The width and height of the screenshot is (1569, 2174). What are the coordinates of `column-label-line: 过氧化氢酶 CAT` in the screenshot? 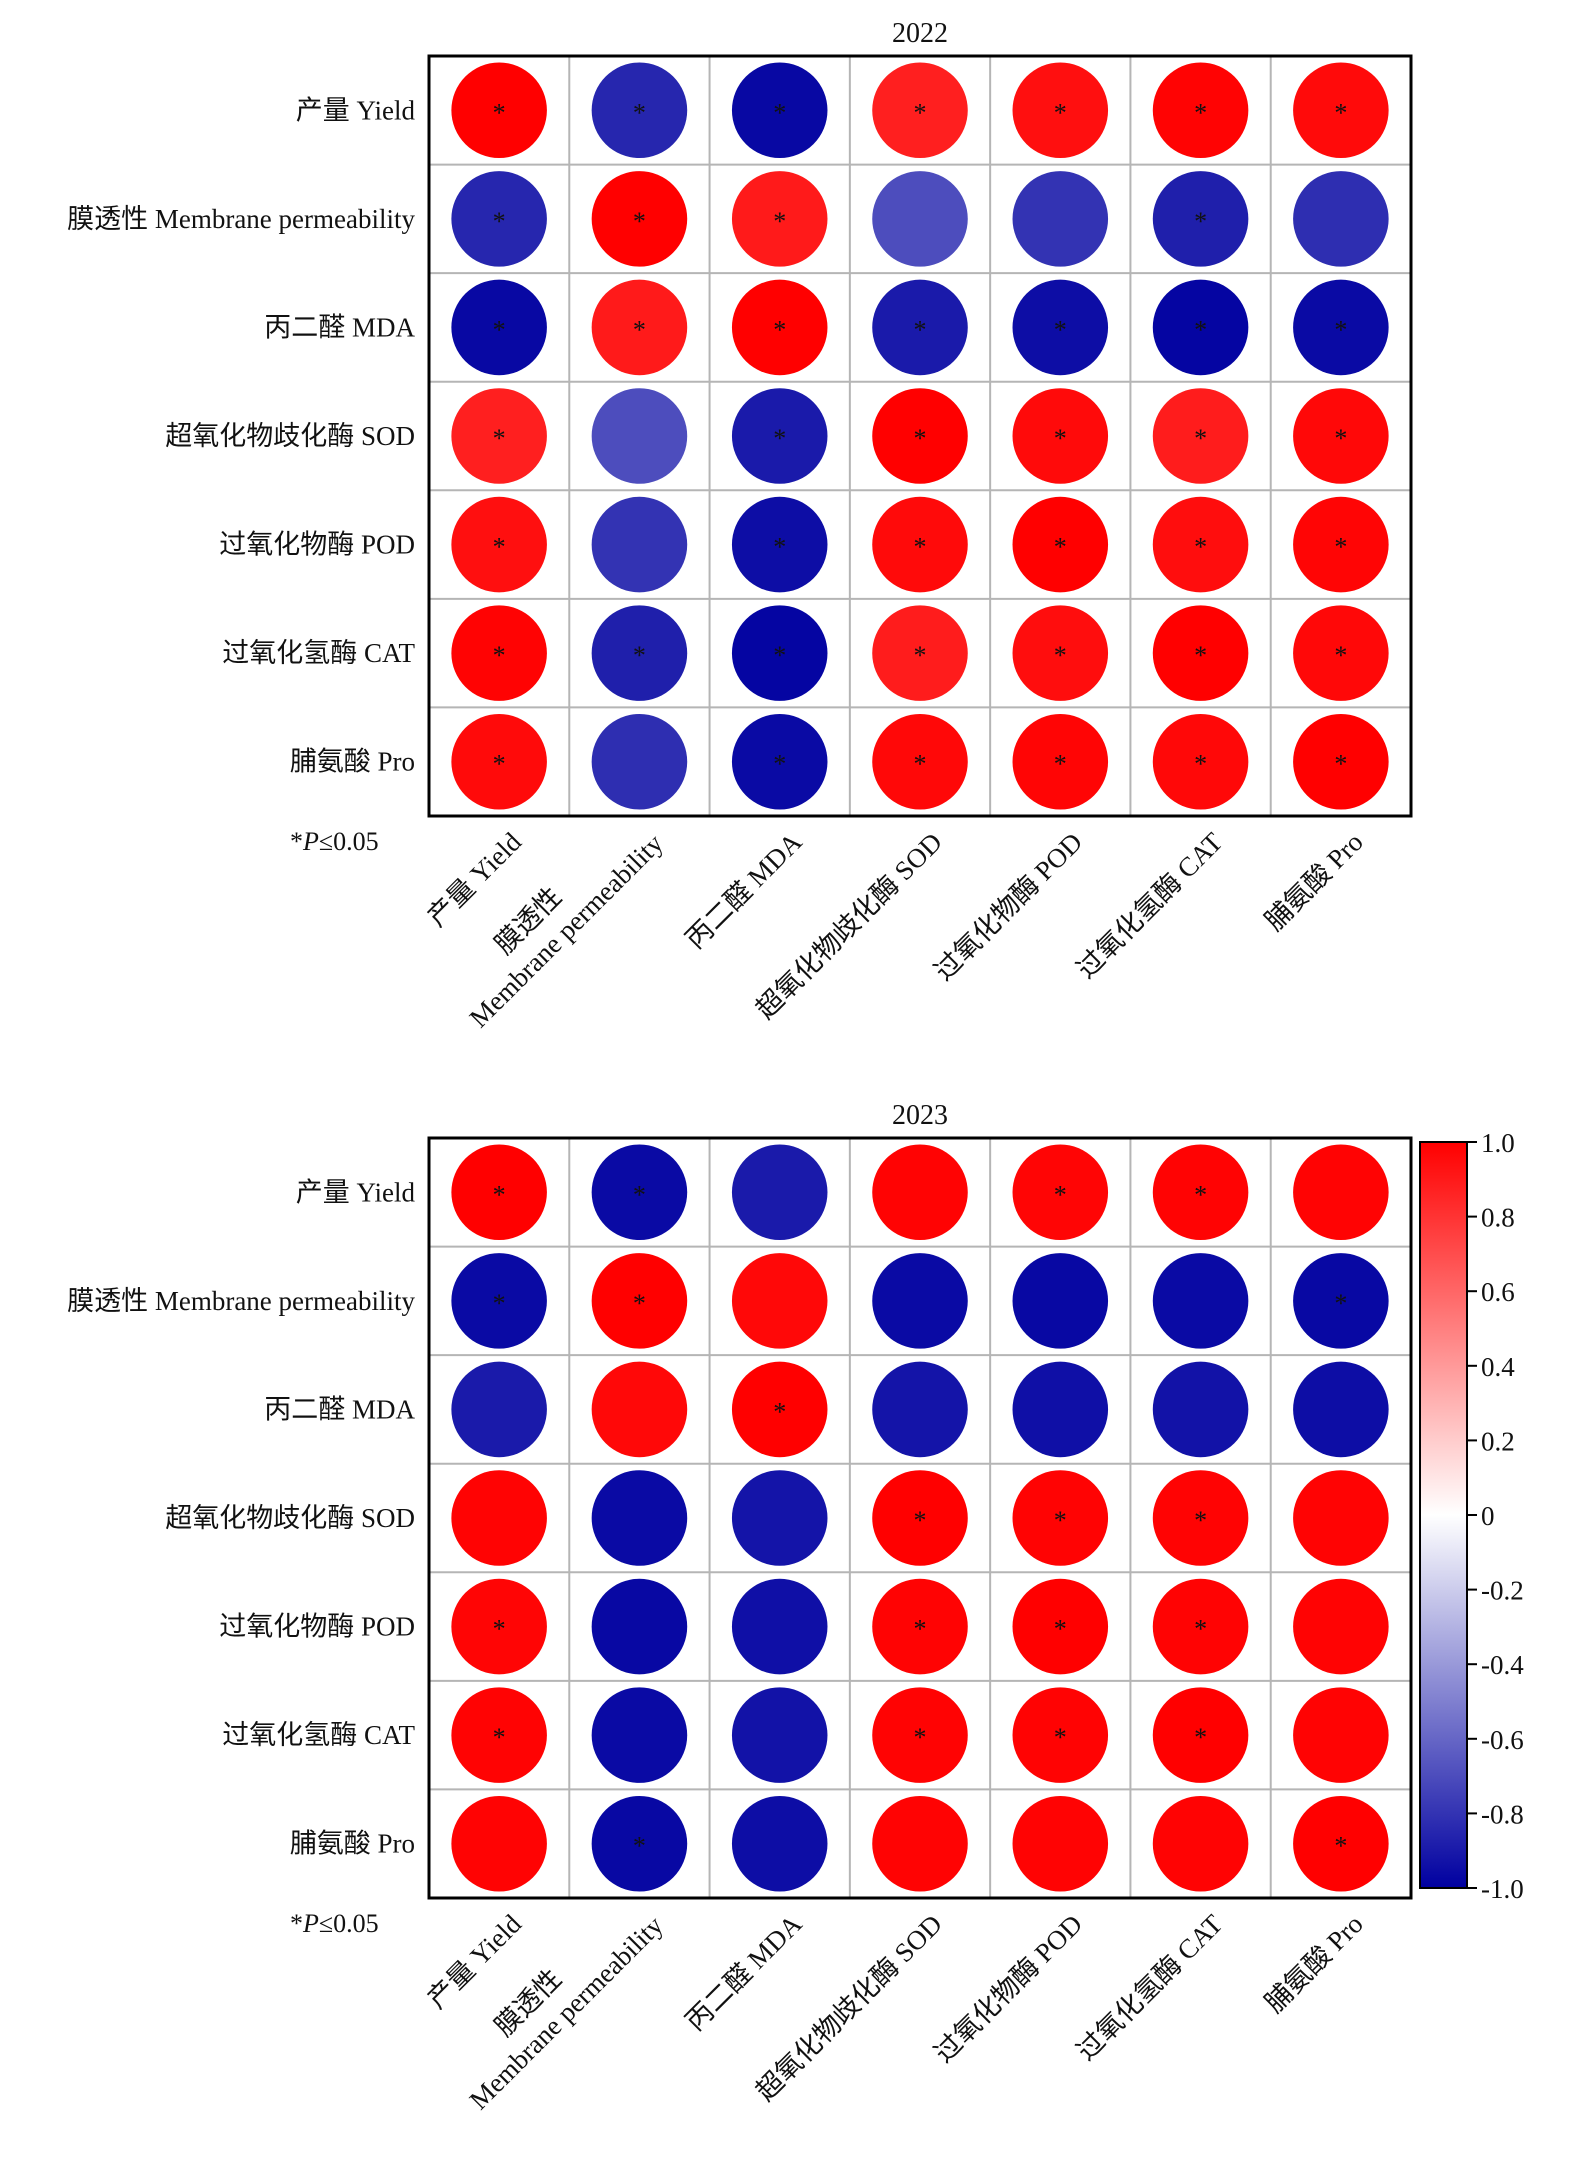 It's located at (1150, 905).